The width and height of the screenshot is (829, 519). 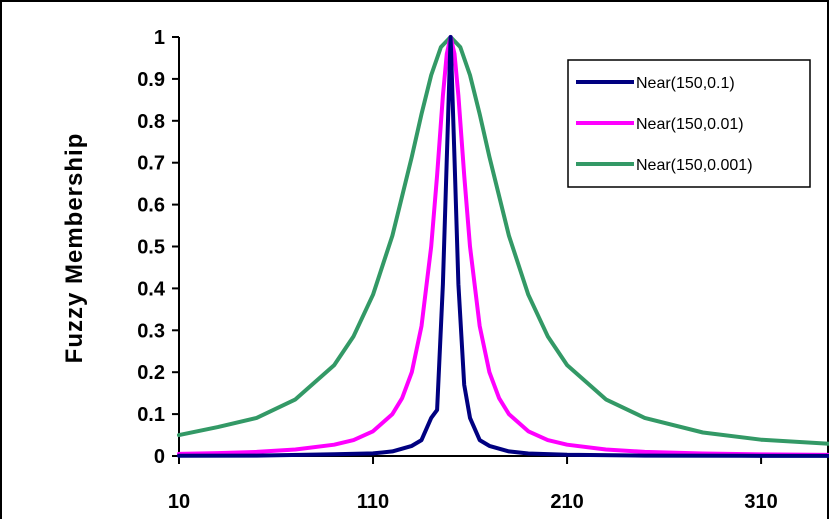 What do you see at coordinates (151, 373) in the screenshot?
I see `y-tick-label: 0.2` at bounding box center [151, 373].